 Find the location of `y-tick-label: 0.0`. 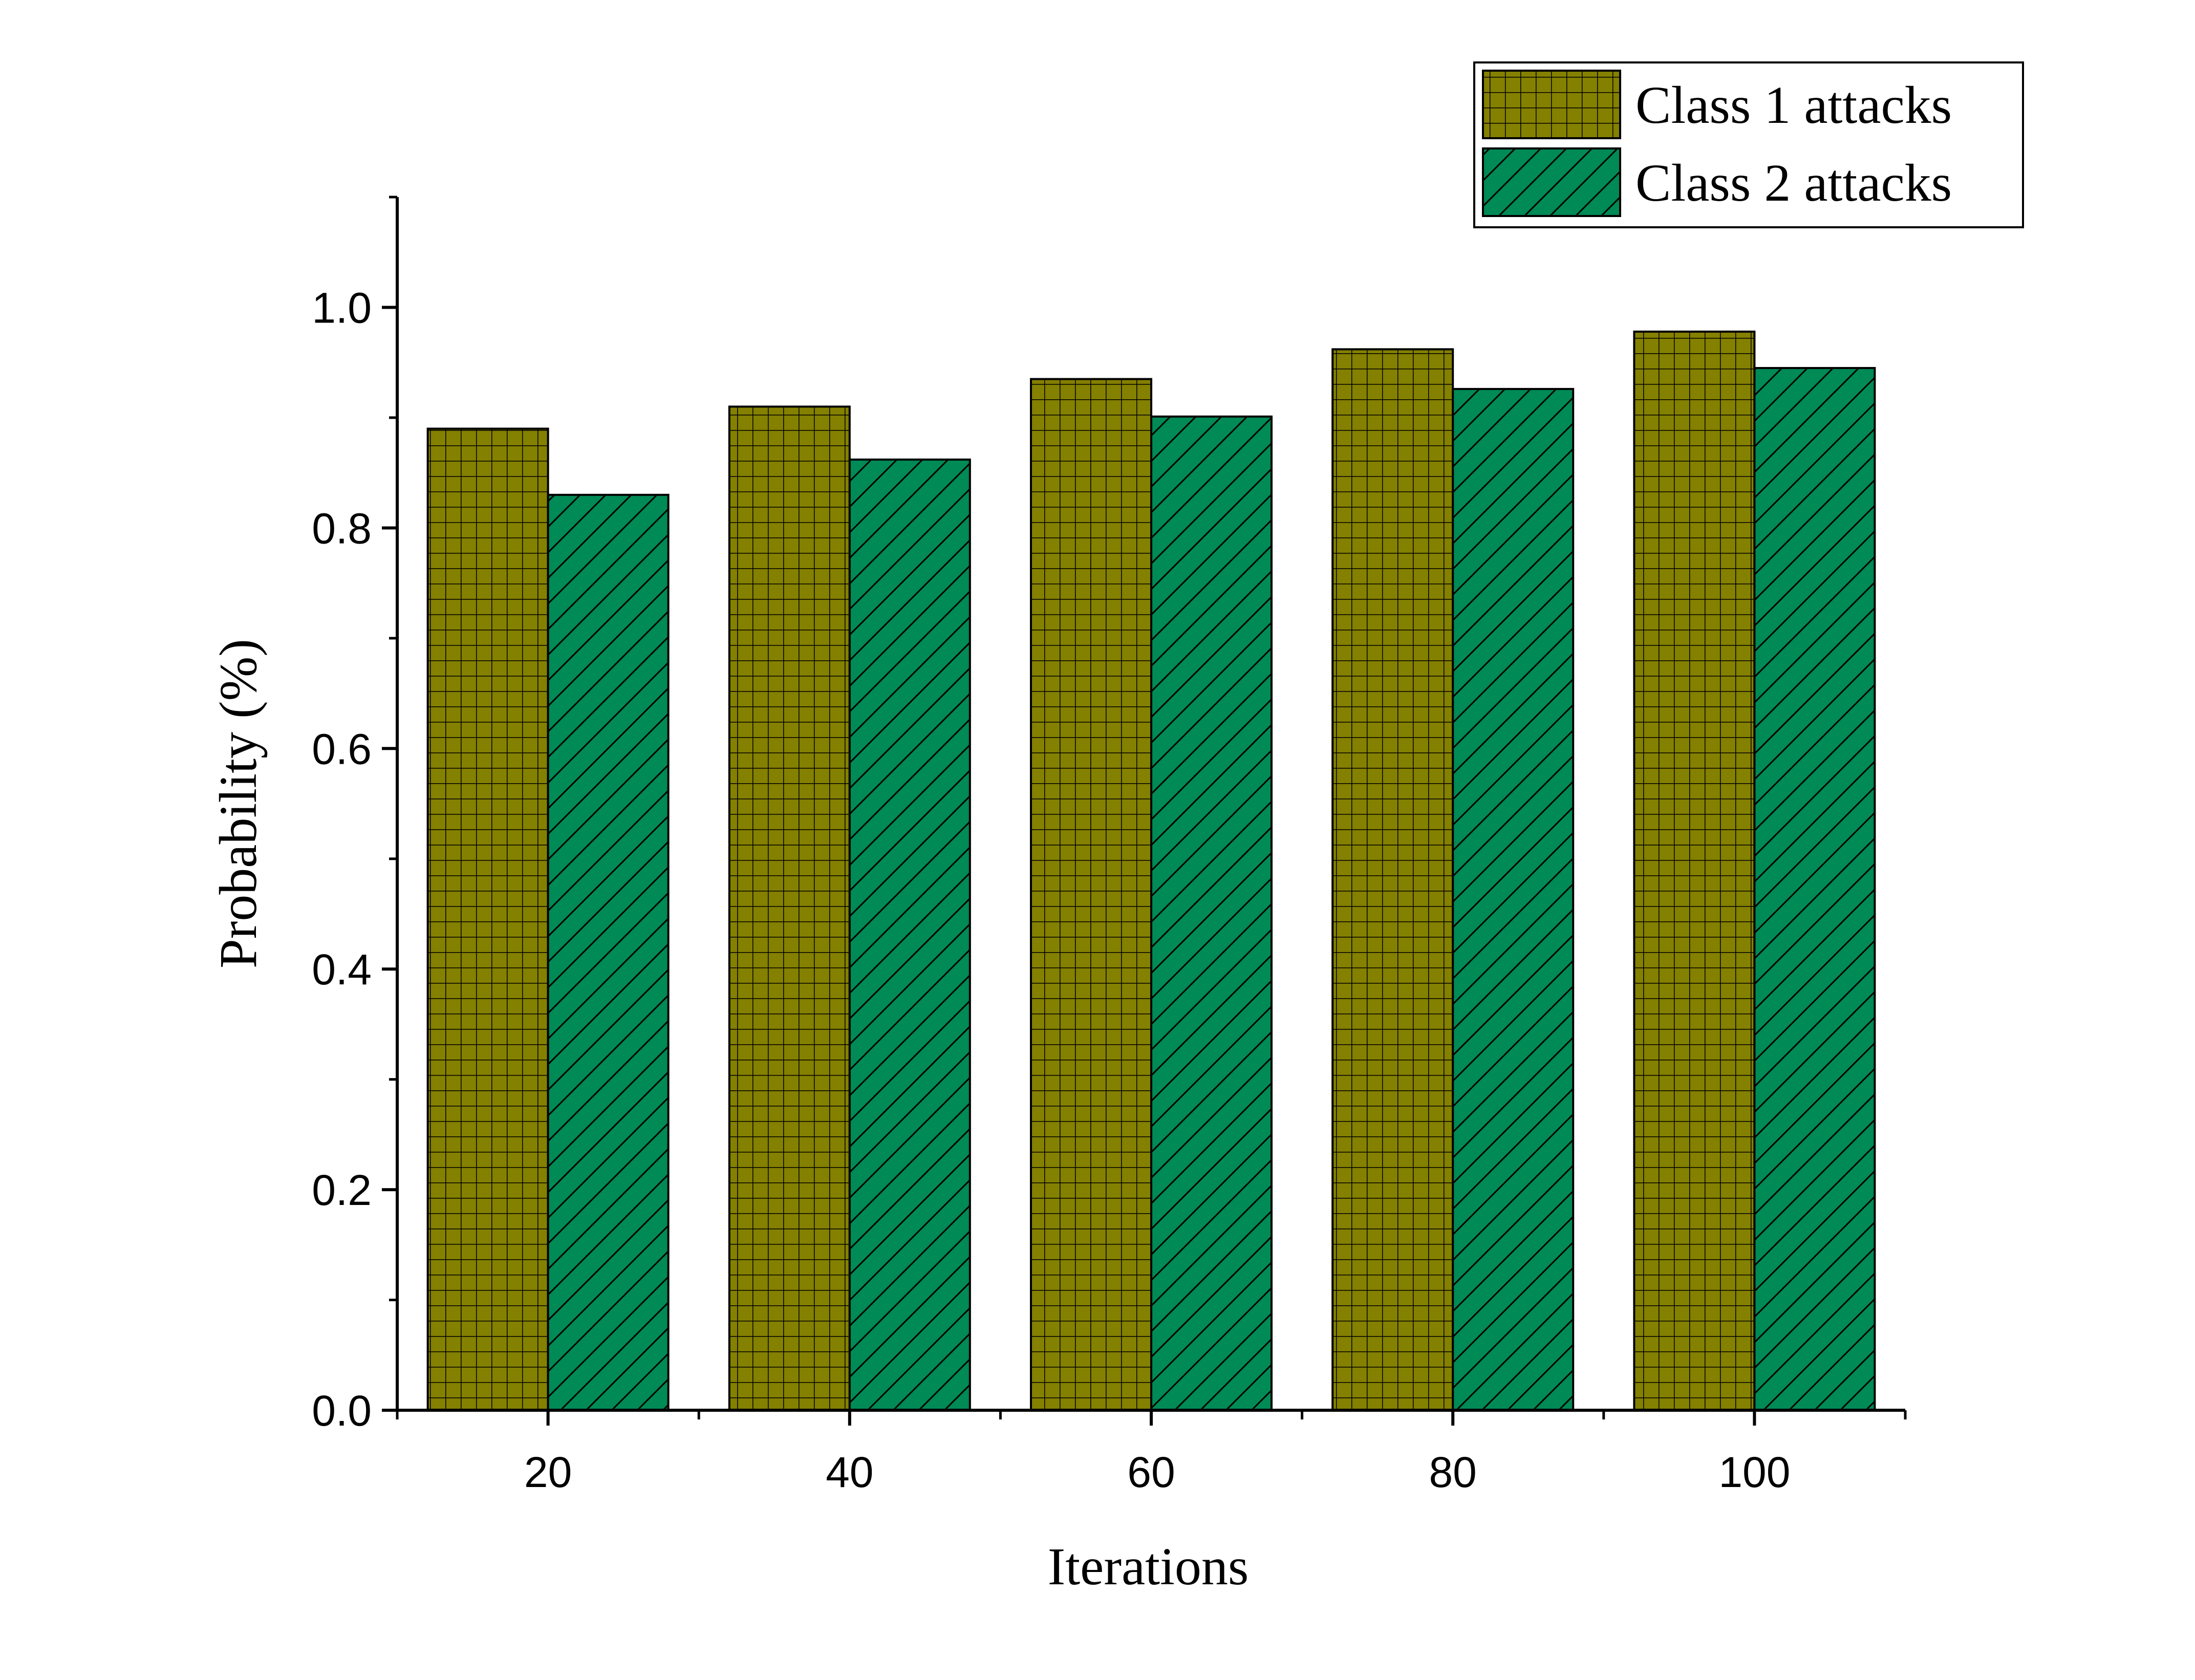

y-tick-label: 0.0 is located at coordinates (342, 1411).